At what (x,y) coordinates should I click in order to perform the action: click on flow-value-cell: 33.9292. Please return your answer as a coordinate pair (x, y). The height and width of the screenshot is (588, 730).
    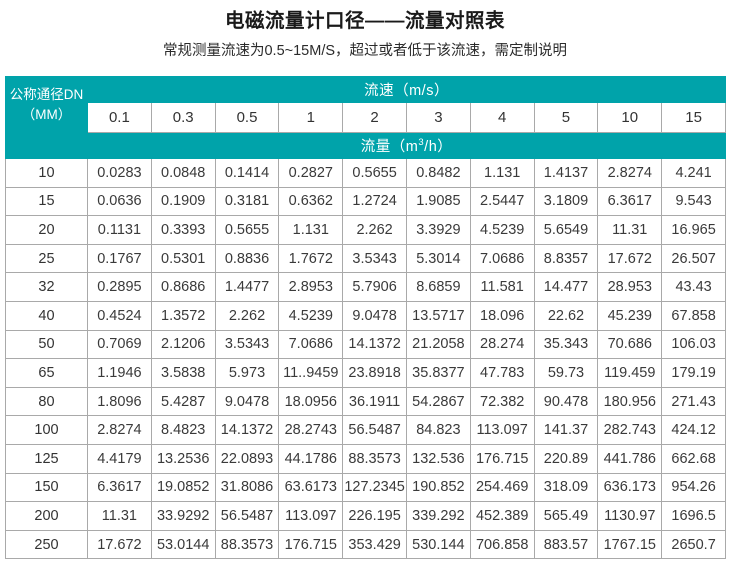
    Looking at the image, I should click on (183, 516).